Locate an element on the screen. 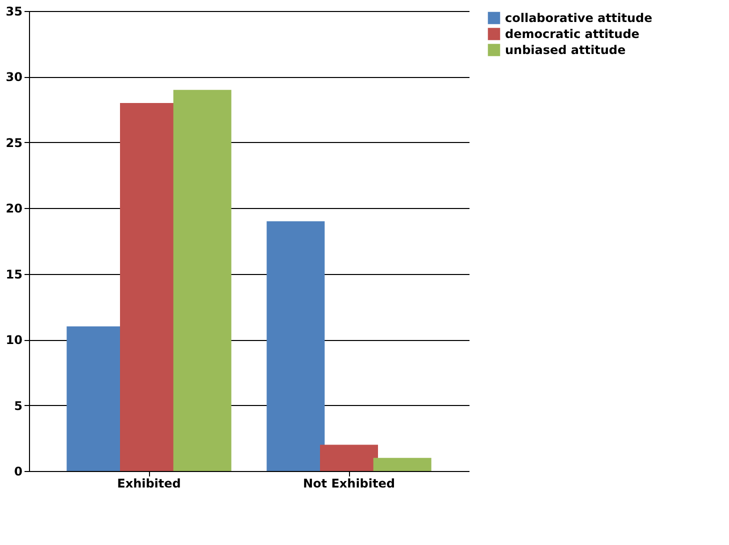 This screenshot has width=729, height=545. y-tick-label: 10 is located at coordinates (14, 340).